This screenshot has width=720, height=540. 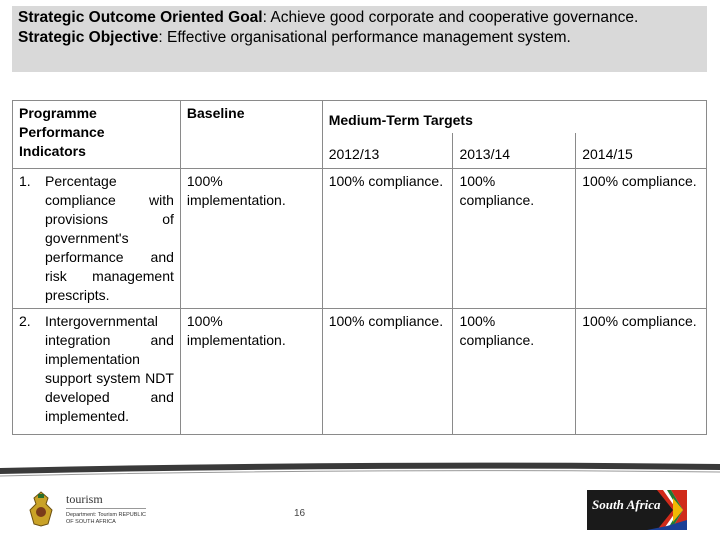 What do you see at coordinates (514, 151) in the screenshot?
I see `year-header: 2013/14` at bounding box center [514, 151].